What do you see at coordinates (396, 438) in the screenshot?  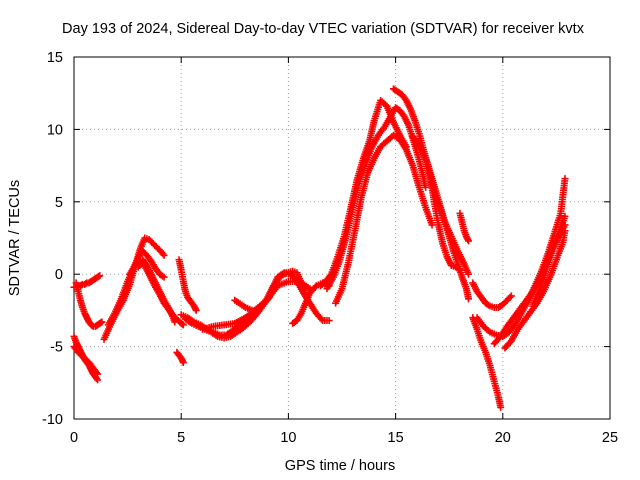 I see `x-tick-label: 15` at bounding box center [396, 438].